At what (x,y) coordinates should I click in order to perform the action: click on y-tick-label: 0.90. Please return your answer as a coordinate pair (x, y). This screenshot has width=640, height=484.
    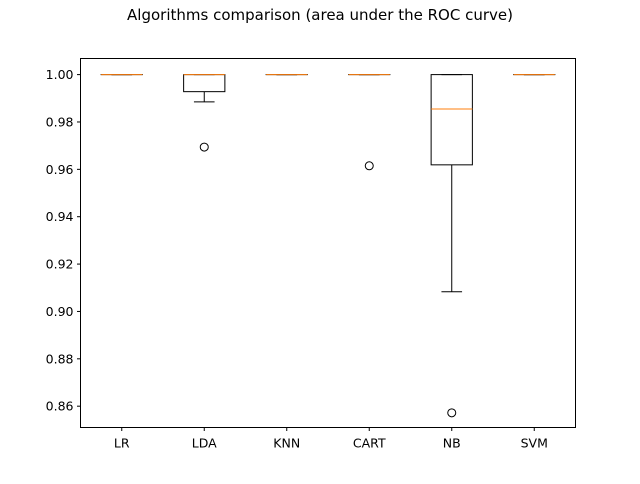
    Looking at the image, I should click on (60, 311).